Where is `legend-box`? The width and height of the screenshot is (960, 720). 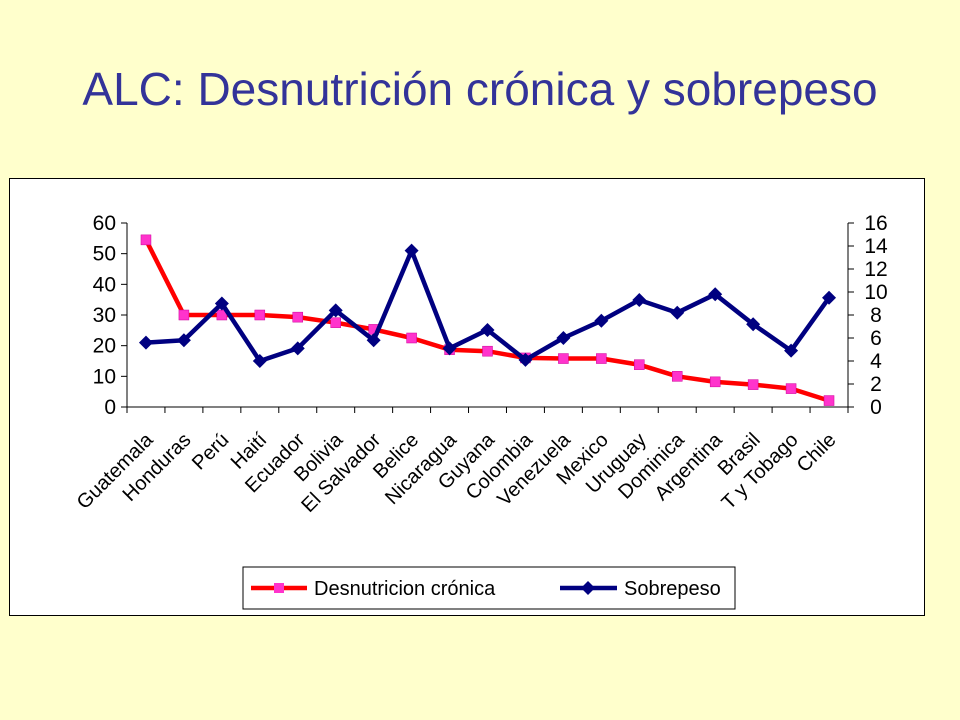 legend-box is located at coordinates (489, 588).